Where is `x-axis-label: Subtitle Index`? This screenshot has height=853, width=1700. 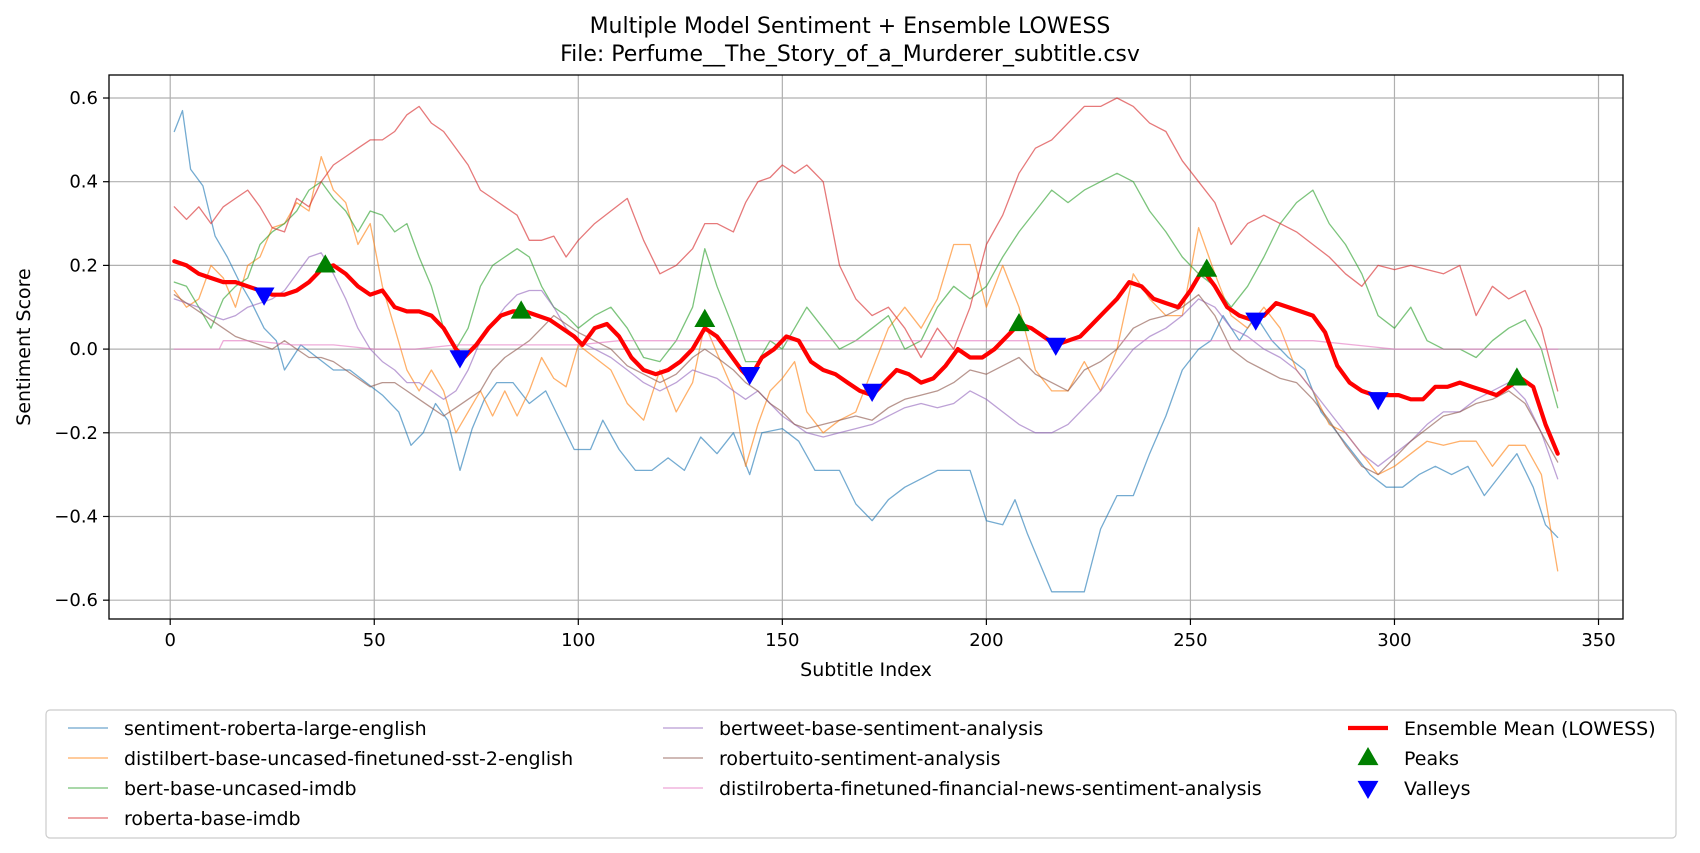 x-axis-label: Subtitle Index is located at coordinates (866, 670).